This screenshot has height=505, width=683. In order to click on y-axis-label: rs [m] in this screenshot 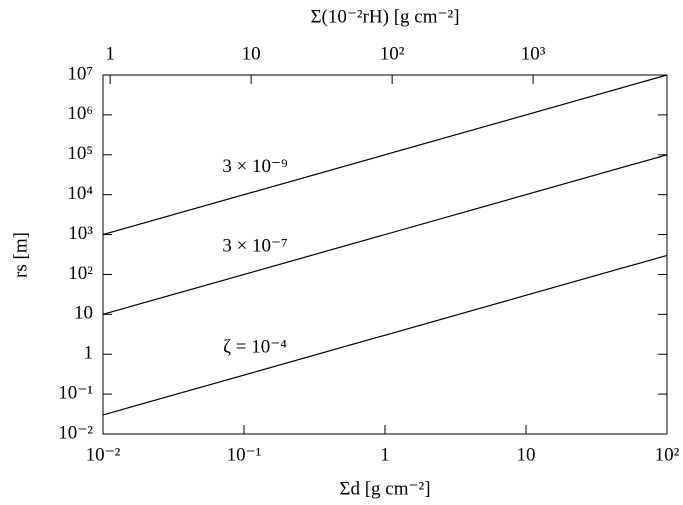, I will do `click(20, 255)`.